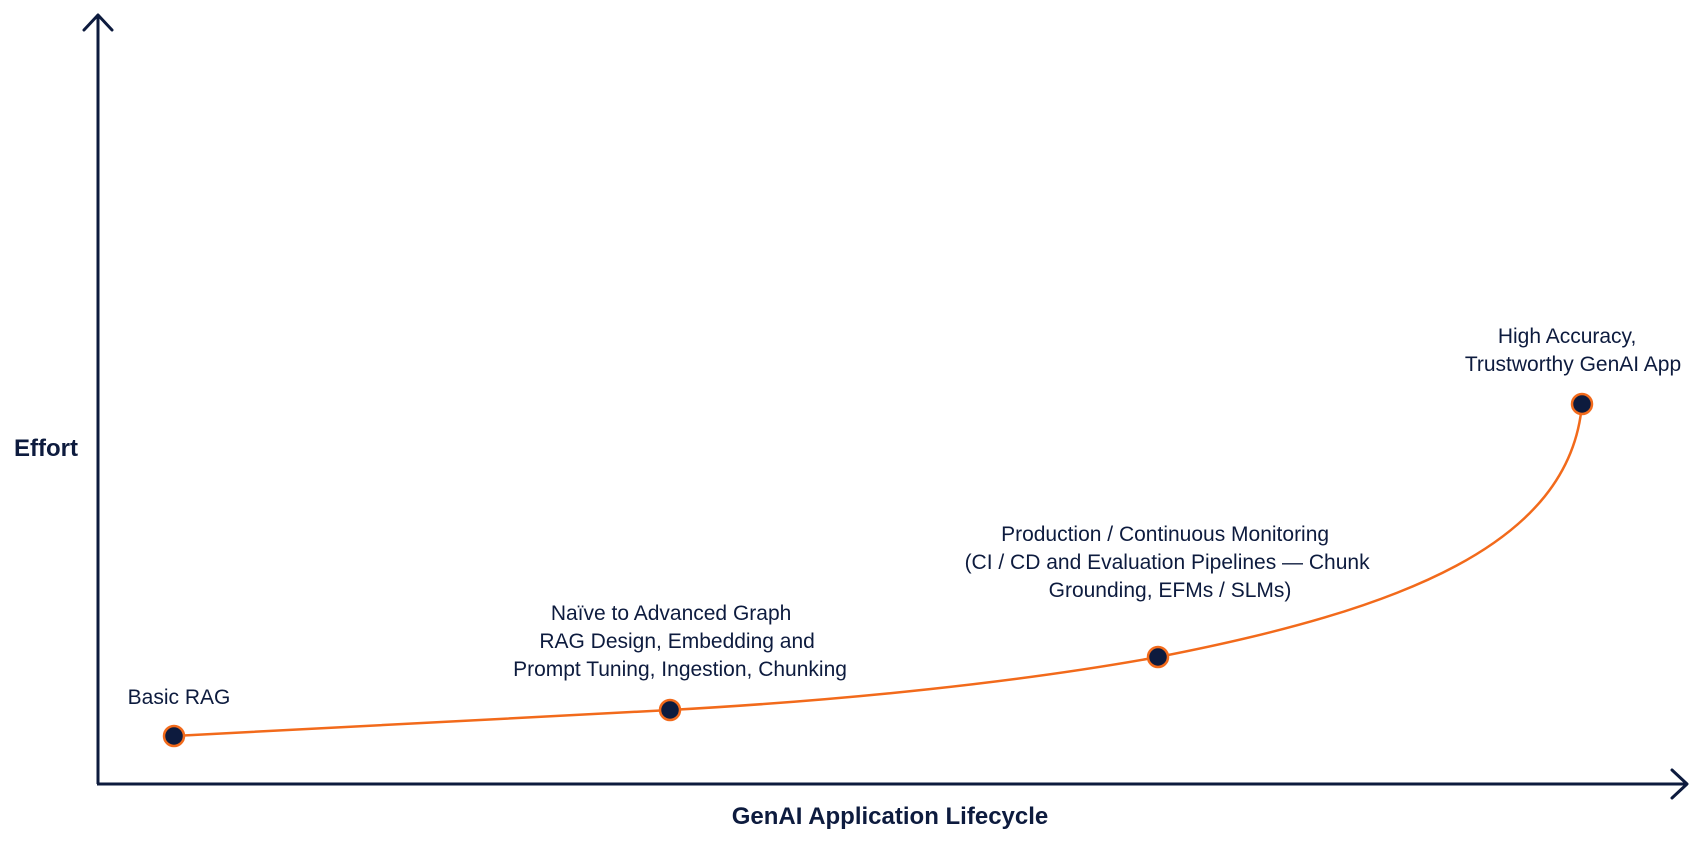  Describe the element at coordinates (1573, 350) in the screenshot. I see `stage-label-high-accuracy-app: High Accuracy, Trustworthy GenAI App` at that location.